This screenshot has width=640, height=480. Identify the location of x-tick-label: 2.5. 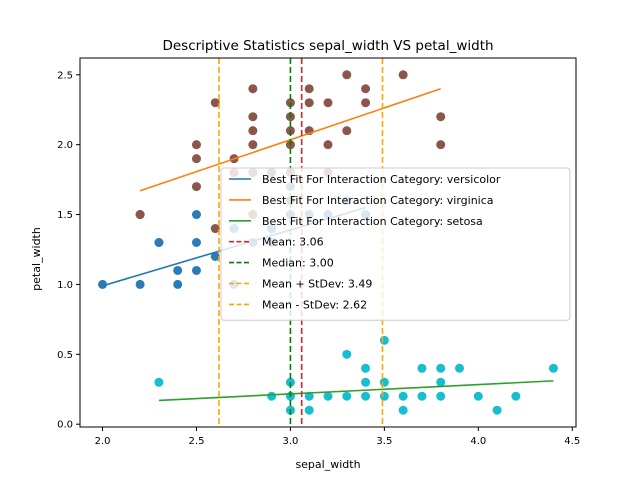
(197, 441).